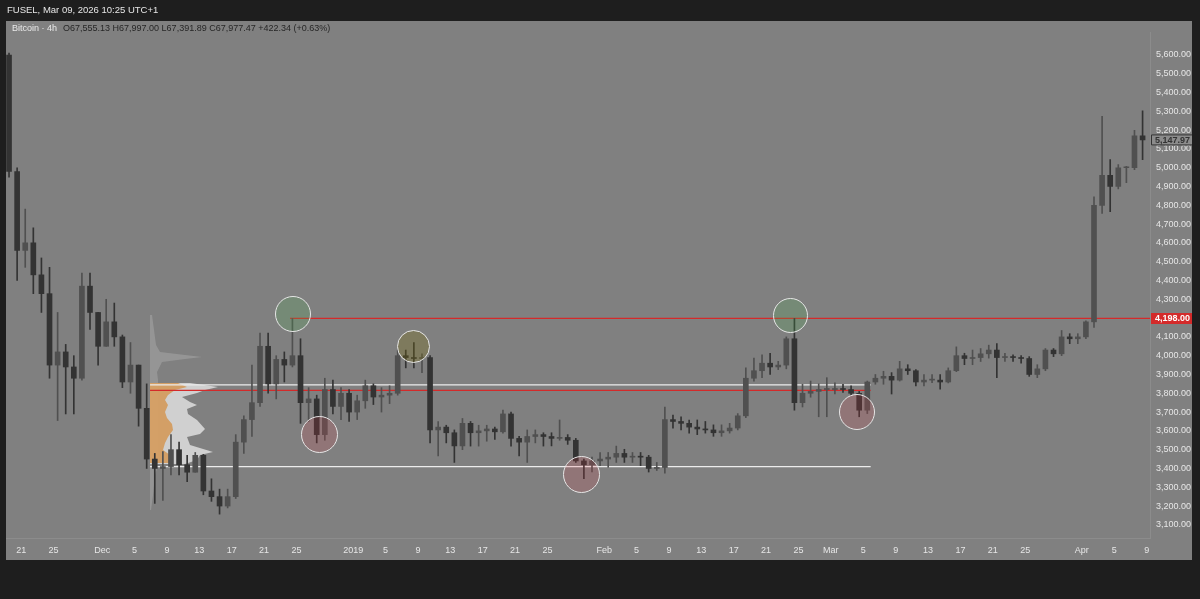 Image resolution: width=1200 pixels, height=599 pixels. I want to click on x-tick-label: Feb, so click(604, 549).